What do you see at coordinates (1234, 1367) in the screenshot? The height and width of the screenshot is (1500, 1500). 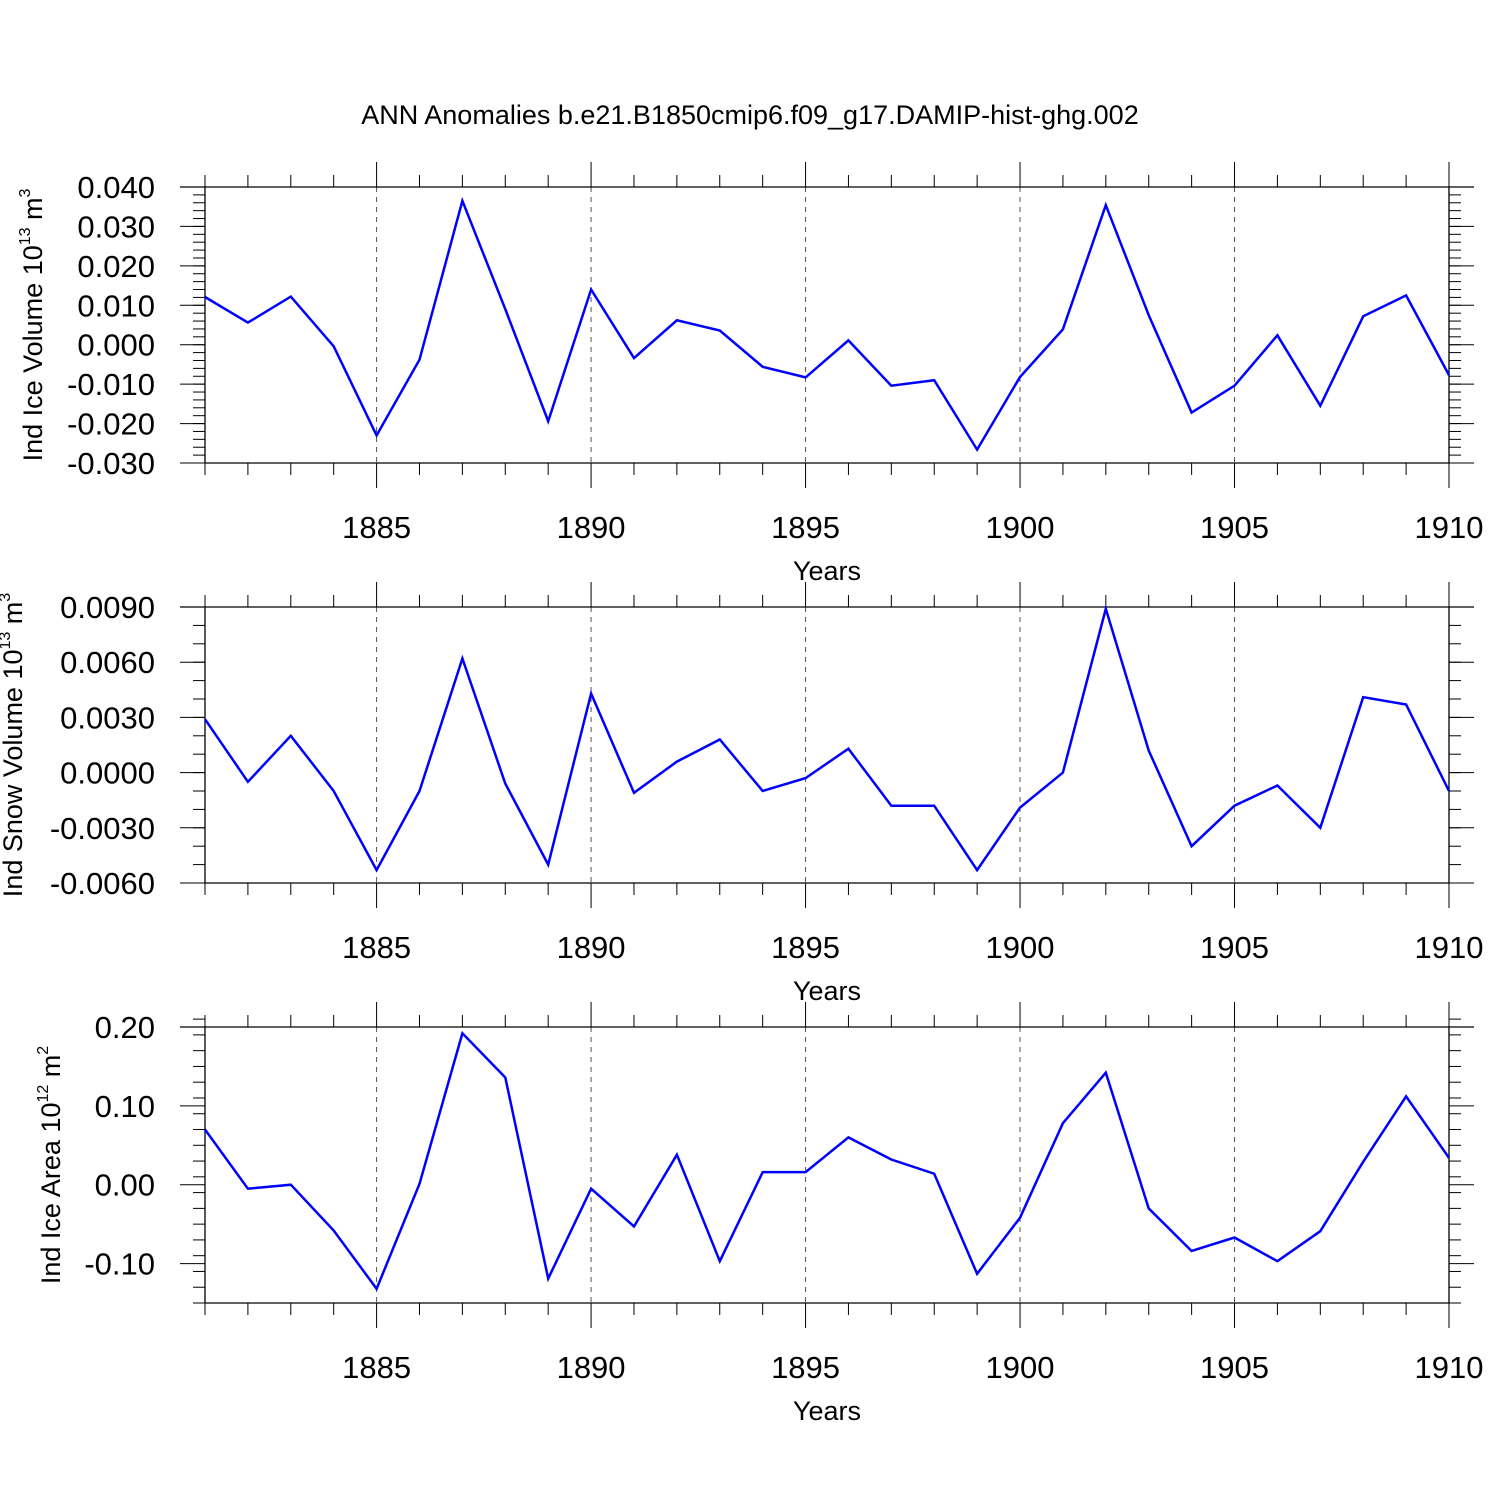 I see `chart-panel-3-x-tick-label: 1905` at bounding box center [1234, 1367].